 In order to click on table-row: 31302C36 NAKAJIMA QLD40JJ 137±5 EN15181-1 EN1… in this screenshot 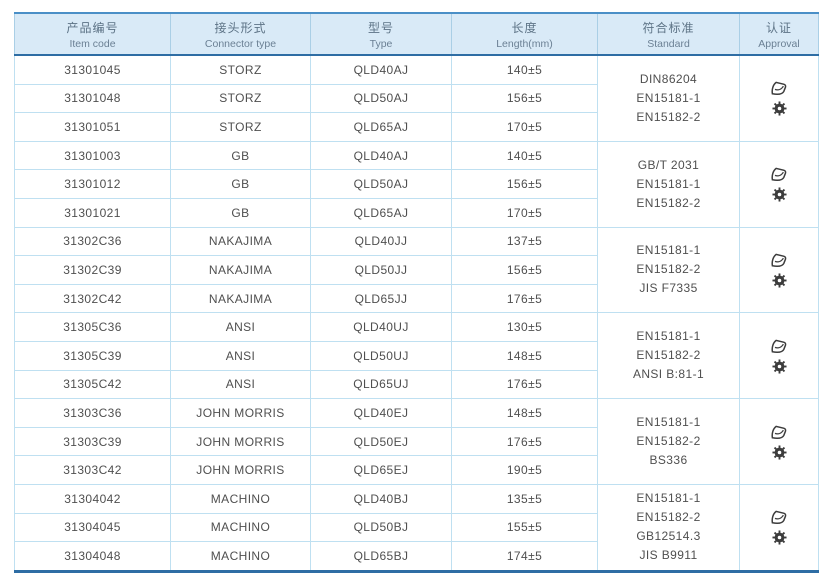, I will do `click(416, 270)`.